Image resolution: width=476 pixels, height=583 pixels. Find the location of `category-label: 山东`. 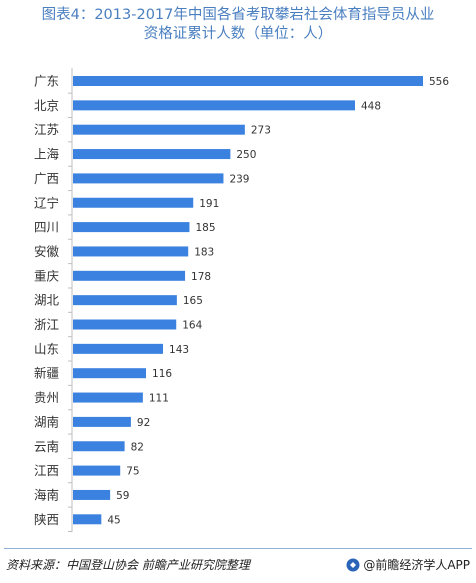

category-label: 山东 is located at coordinates (46, 348).